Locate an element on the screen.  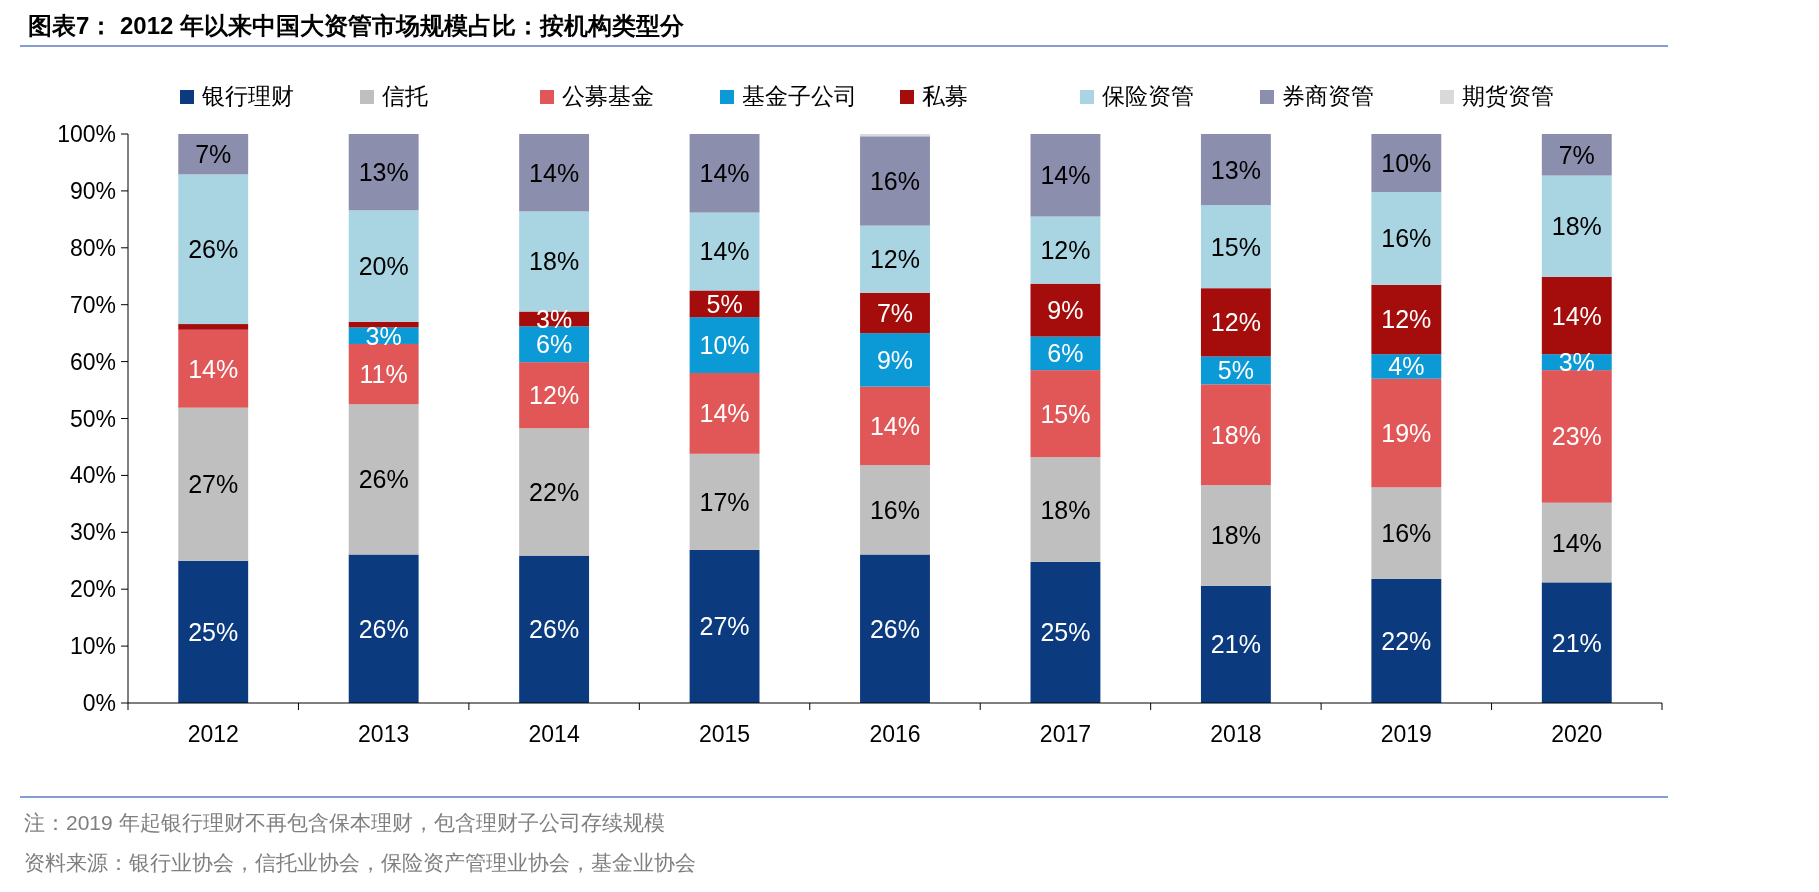
legend-label: 银行理财 is located at coordinates (247, 96).